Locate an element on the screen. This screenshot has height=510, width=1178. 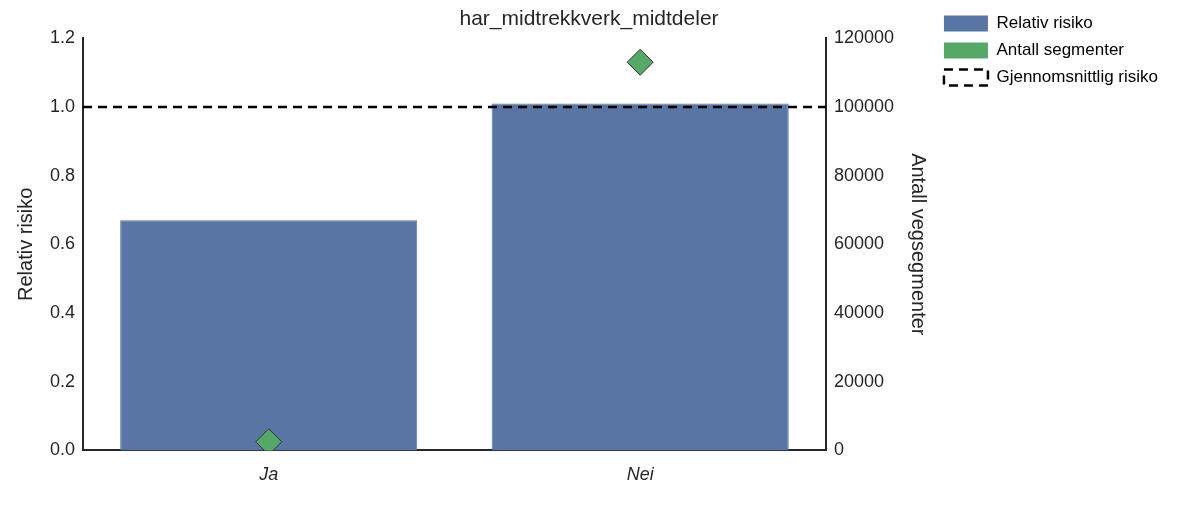
y-tick-label: 0.0 is located at coordinates (62, 449).